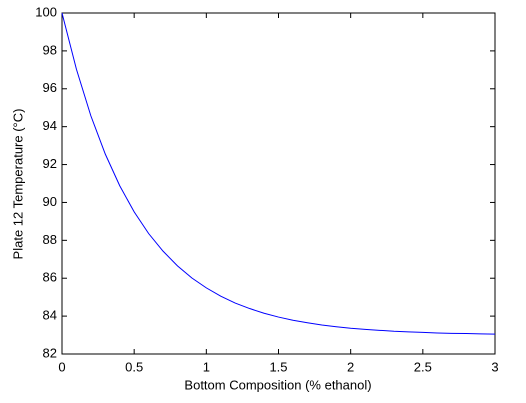 The width and height of the screenshot is (526, 403). What do you see at coordinates (50, 201) in the screenshot?
I see `y-tick-label: 90` at bounding box center [50, 201].